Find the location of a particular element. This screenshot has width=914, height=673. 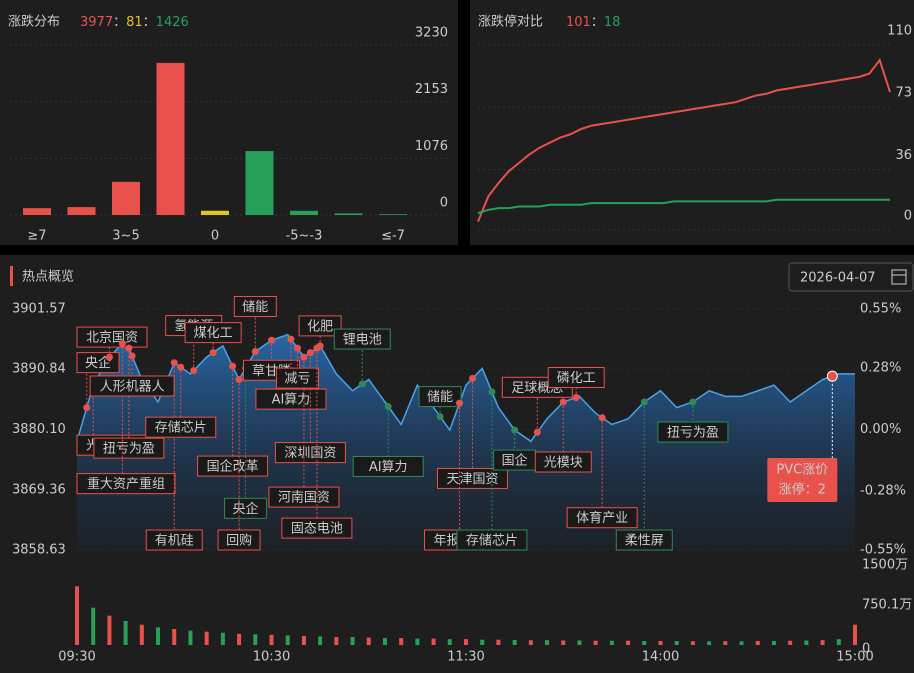

panel-title: 涨跌停对比 is located at coordinates (510, 22).